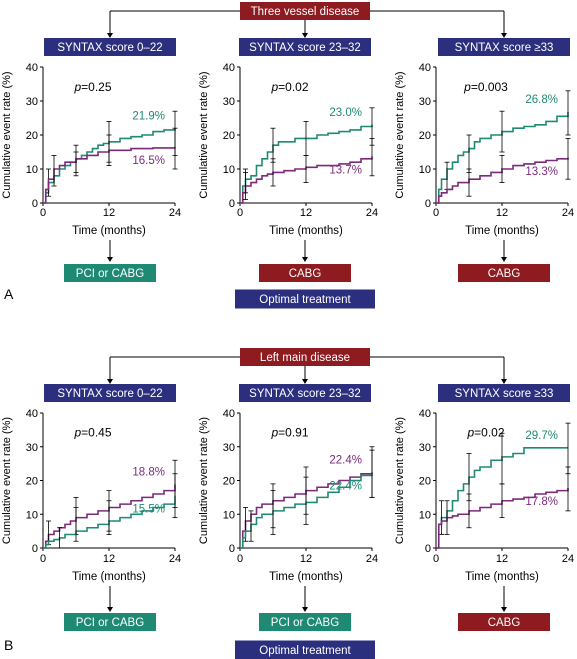 Image resolution: width=577 pixels, height=659 pixels. I want to click on end-value-label: 21.9%, so click(148, 117).